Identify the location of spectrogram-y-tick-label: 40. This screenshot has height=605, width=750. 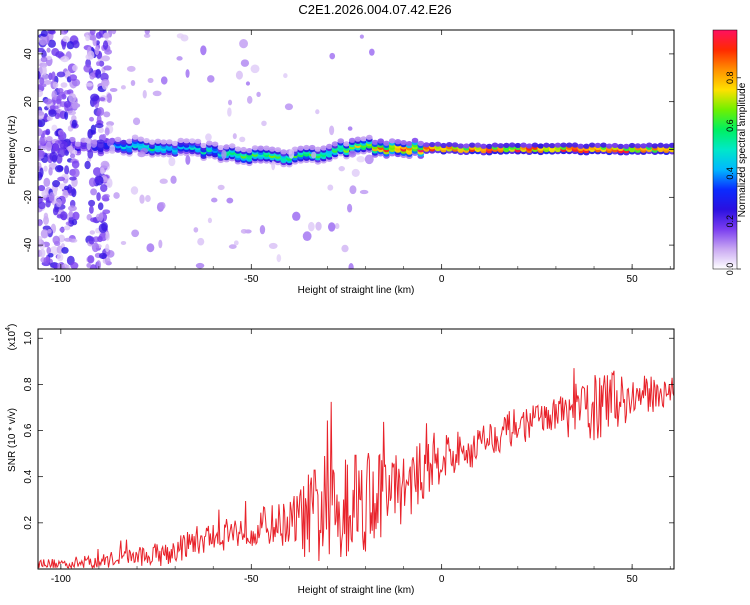
(28, 54).